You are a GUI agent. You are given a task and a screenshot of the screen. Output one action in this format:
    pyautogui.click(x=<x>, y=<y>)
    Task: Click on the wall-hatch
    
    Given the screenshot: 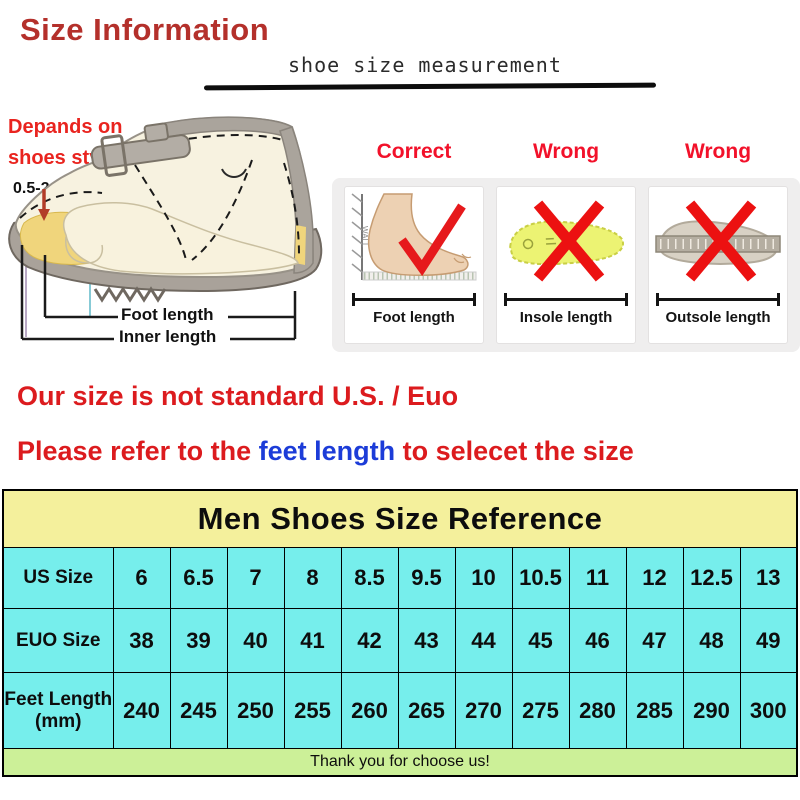 What is the action you would take?
    pyautogui.click(x=357, y=236)
    